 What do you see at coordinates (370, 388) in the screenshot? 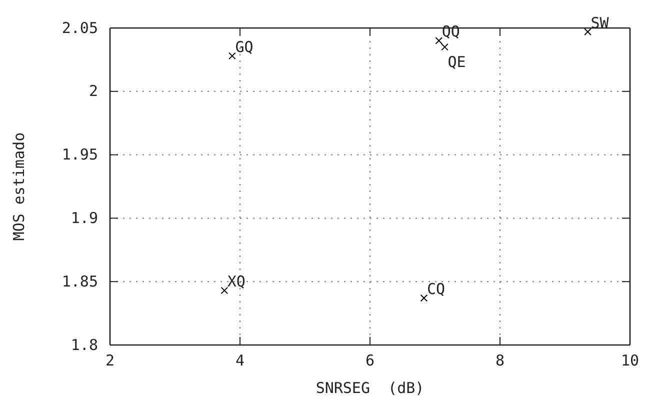
I see `x-axis-title: SNRSEG (dB)` at bounding box center [370, 388].